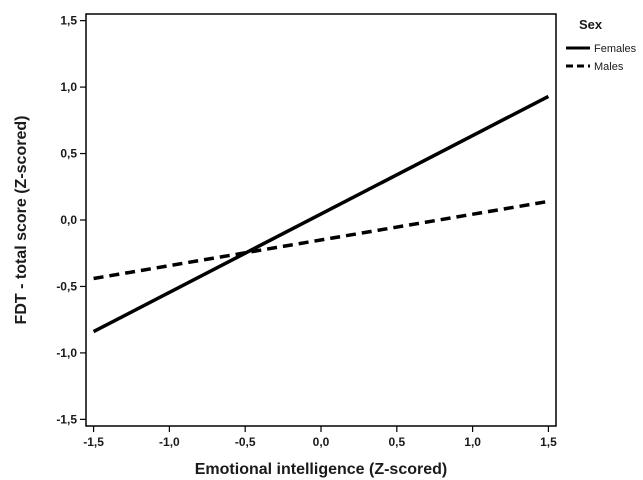  Describe the element at coordinates (601, 58) in the screenshot. I see `legend-items: Females Males` at that location.